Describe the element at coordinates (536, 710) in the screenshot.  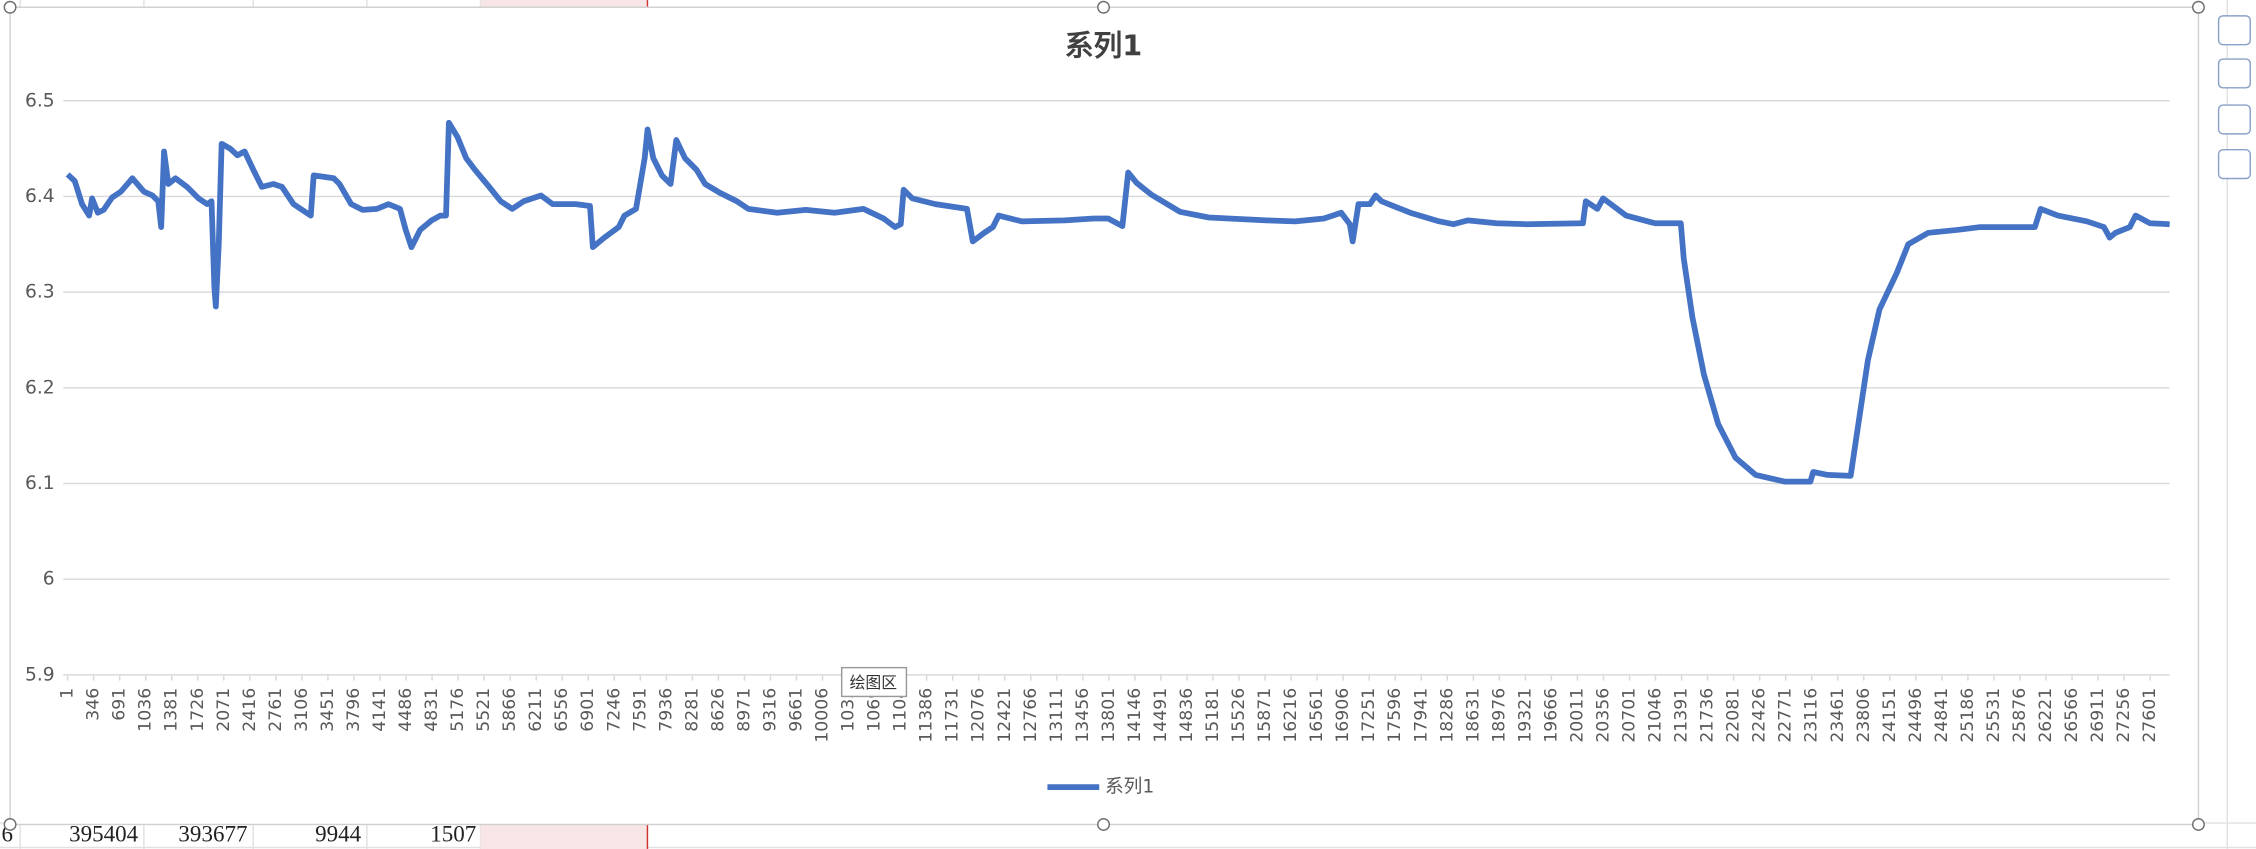
I see `x-tick-label: 6211` at that location.